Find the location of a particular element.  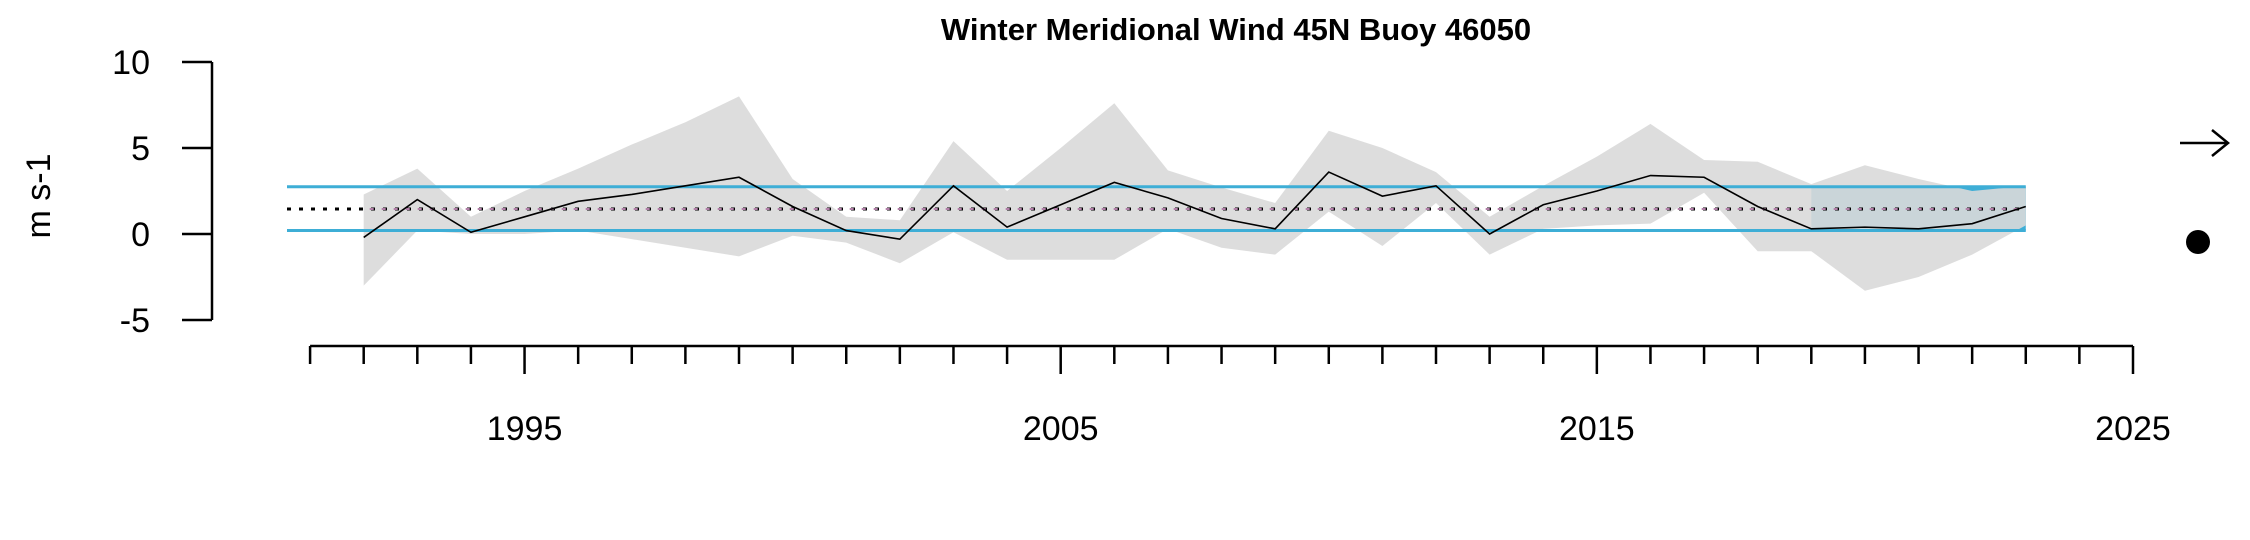

y-tick-label-5: 5 is located at coordinates (140, 149).